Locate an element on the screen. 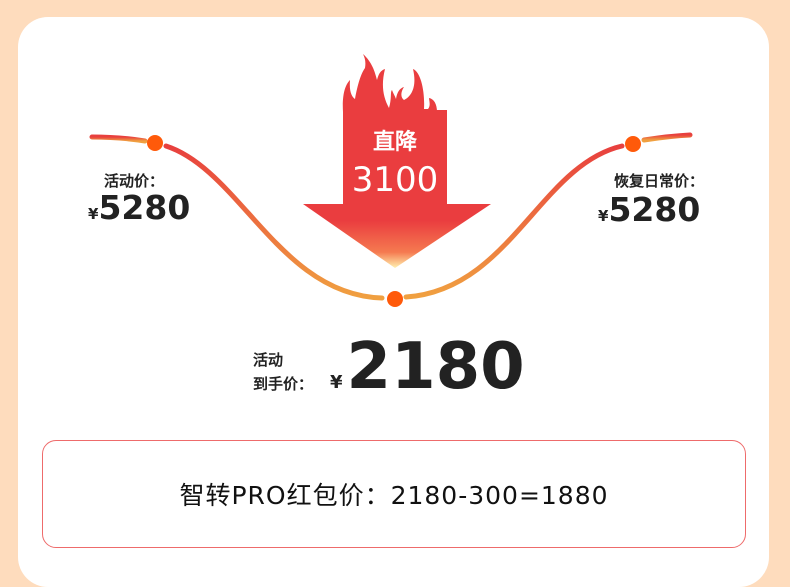 This screenshot has width=790, height=587. final-price-label: 活动 到手价： is located at coordinates (283, 372).